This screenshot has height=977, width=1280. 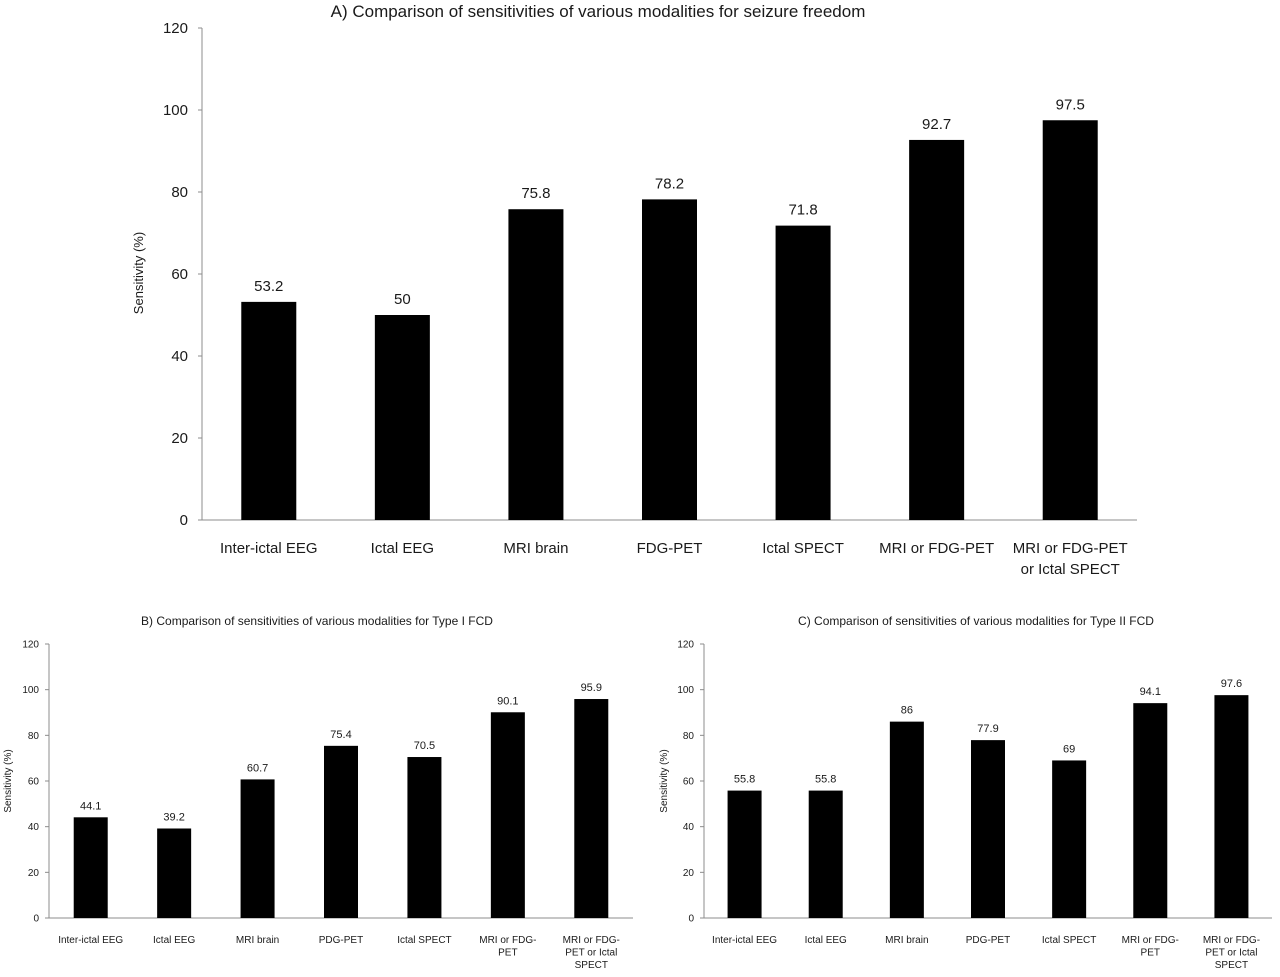 I want to click on chart-b-y-tick-label: 20, so click(x=34, y=873).